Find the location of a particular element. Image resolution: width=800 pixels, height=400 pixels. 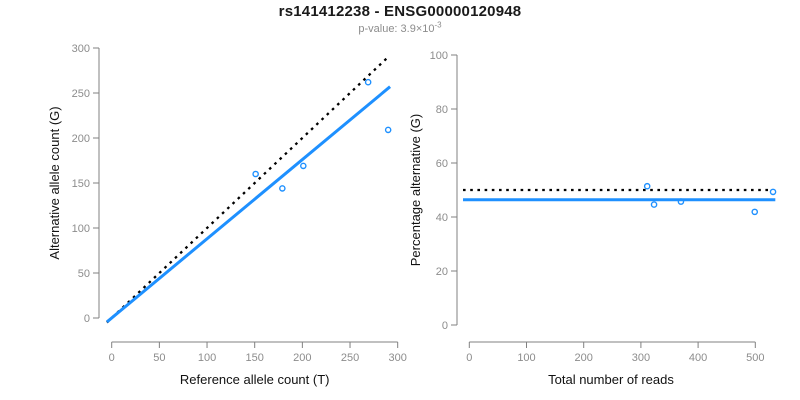

pvalue-text: p-value: 3.9×10 is located at coordinates (396, 29).